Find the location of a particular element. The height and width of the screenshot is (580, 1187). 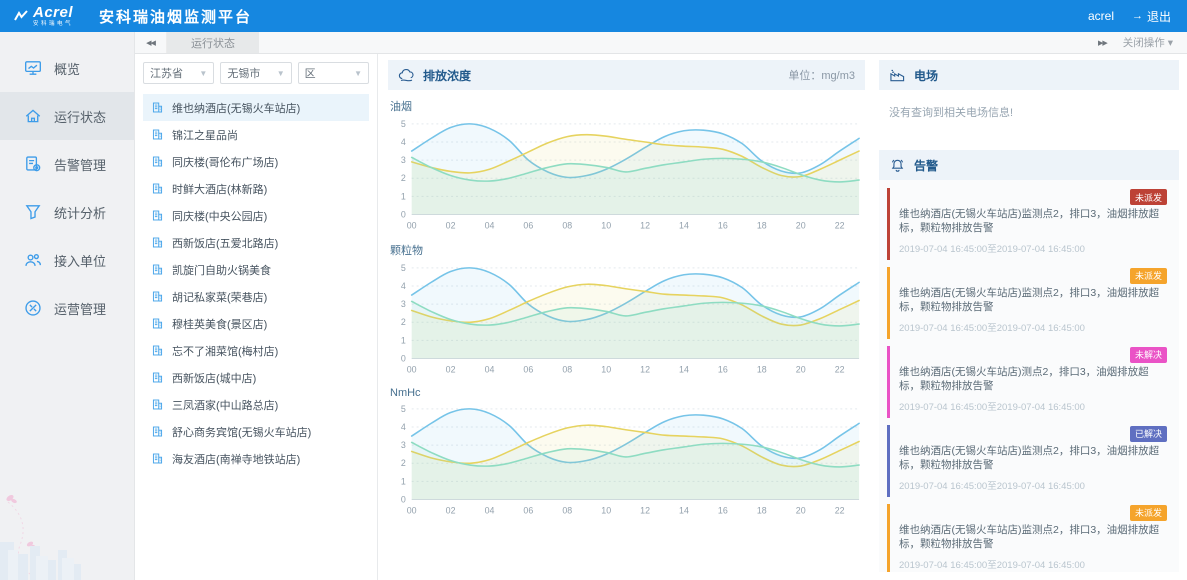

chart-title: 颗粒物 is located at coordinates (406, 251).